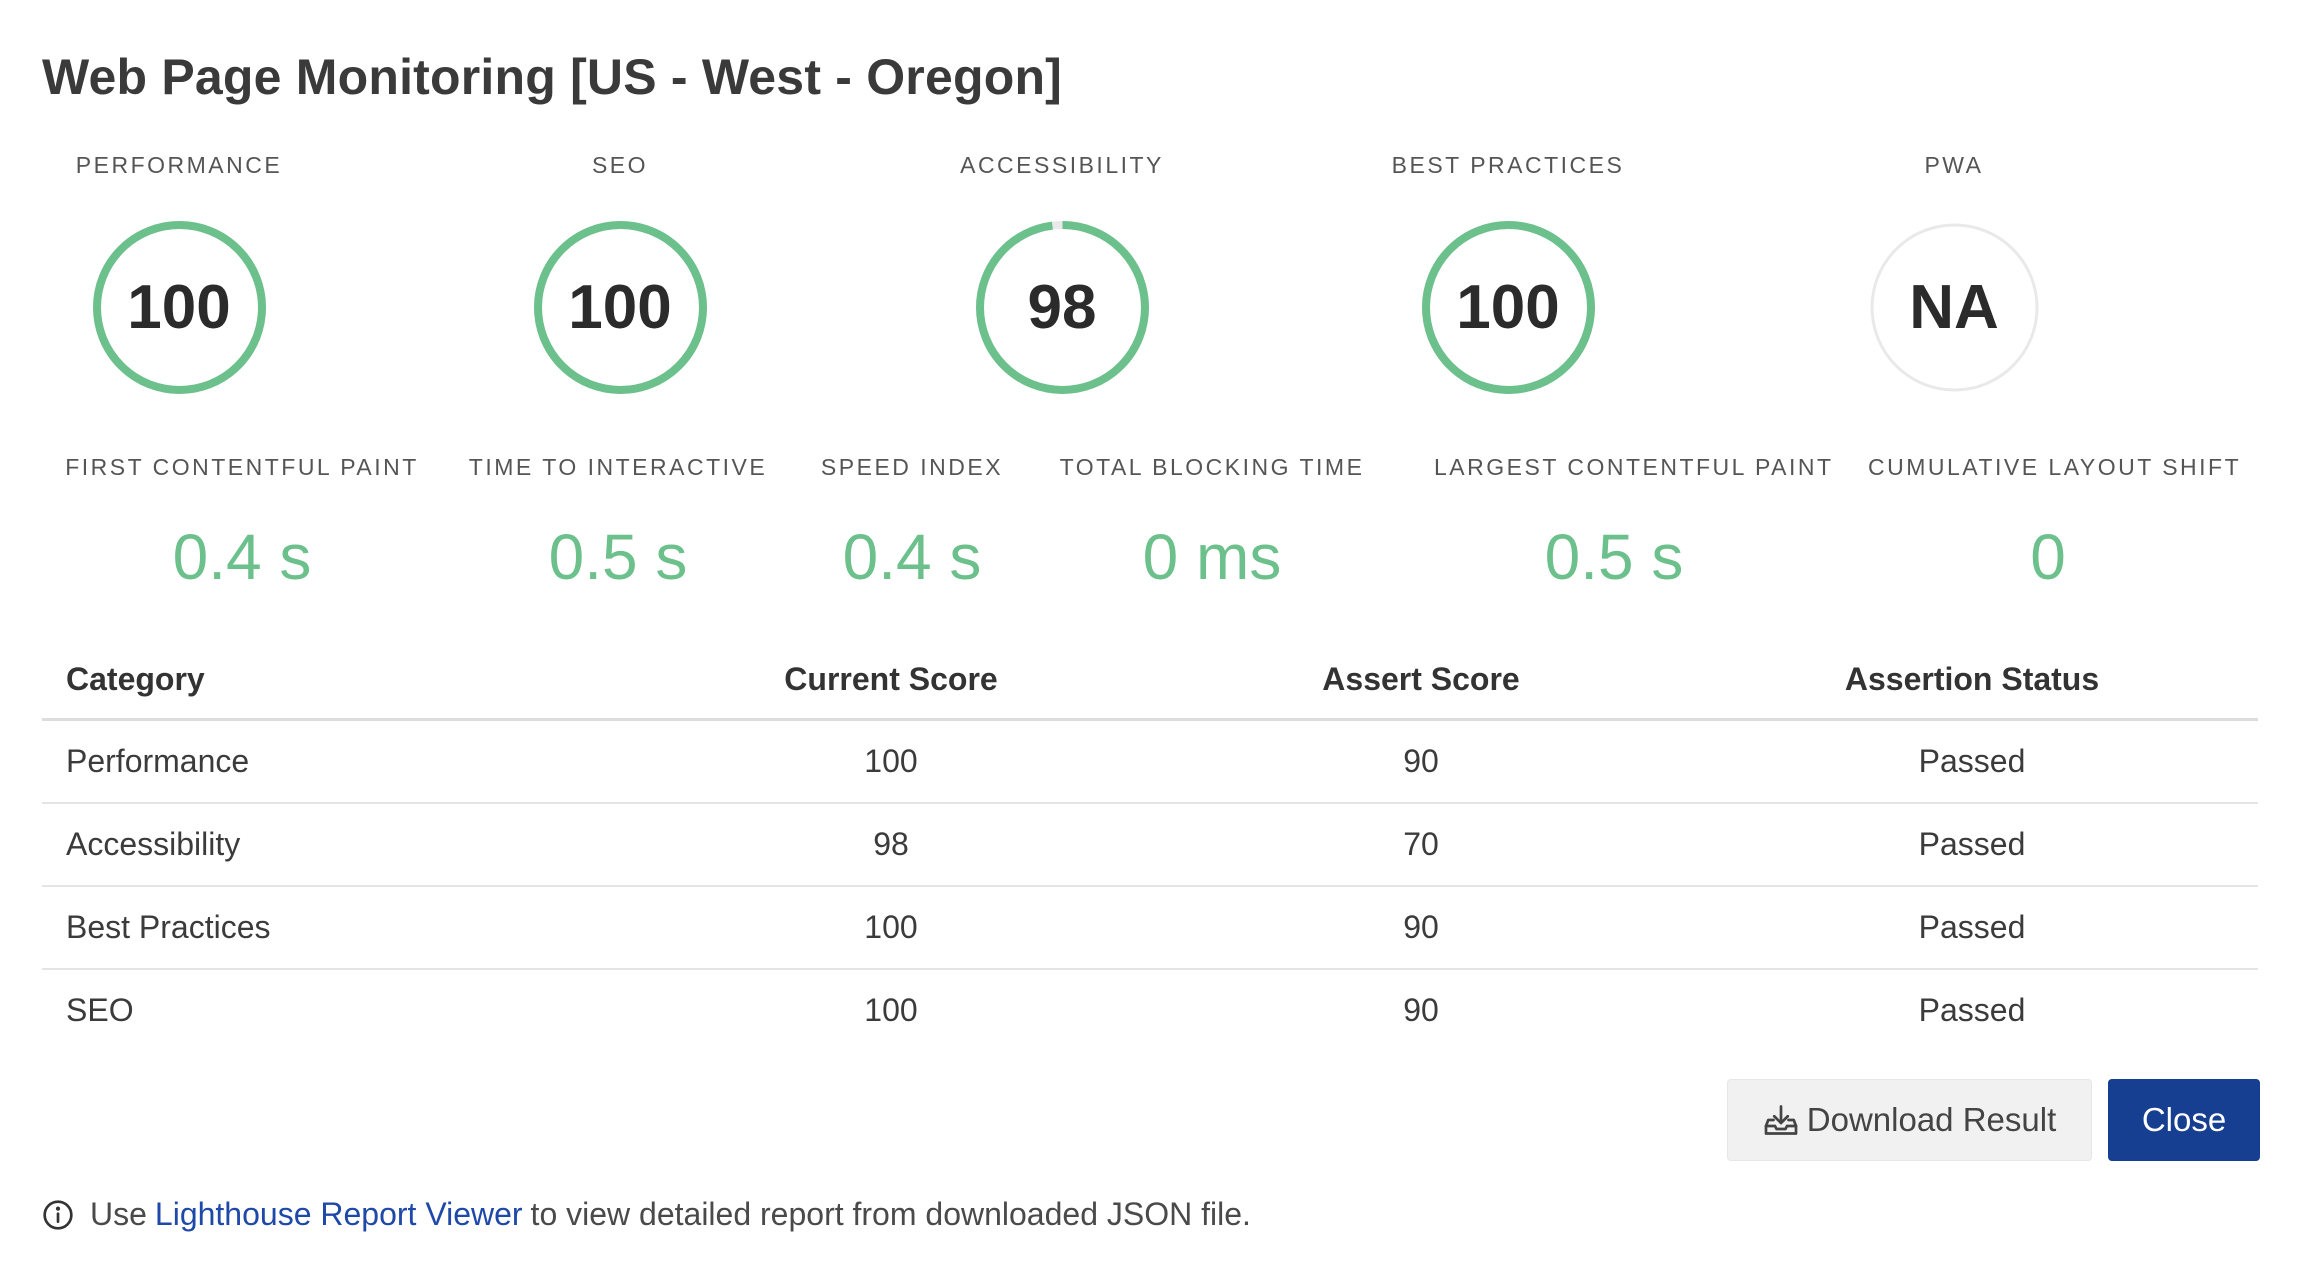  I want to click on gauge-value: 98, so click(1062, 307).